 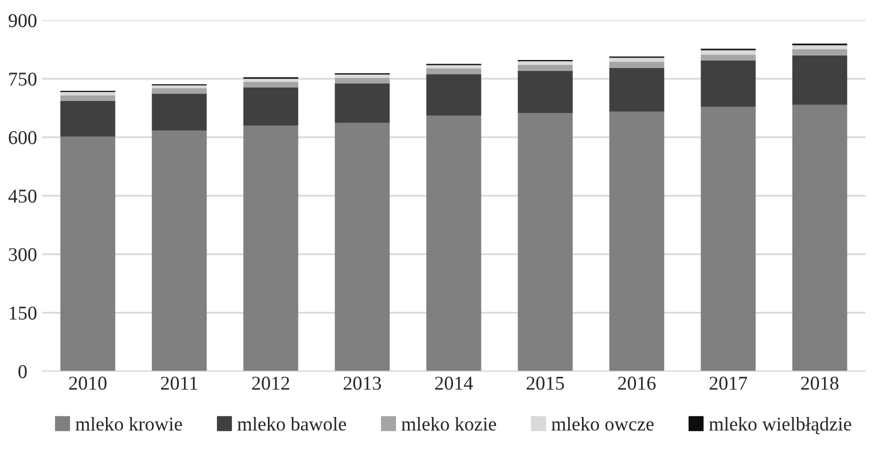 What do you see at coordinates (22, 137) in the screenshot?
I see `y-tick-label: 600` at bounding box center [22, 137].